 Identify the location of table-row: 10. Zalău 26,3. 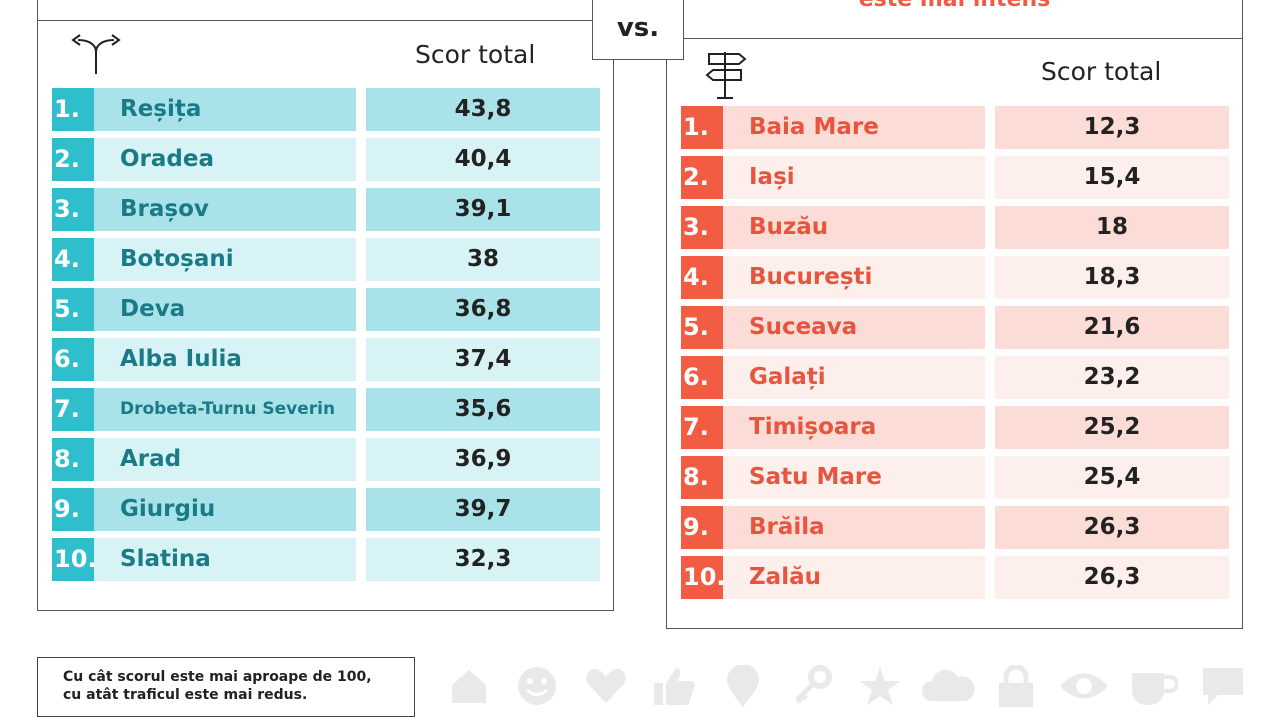
(955, 577).